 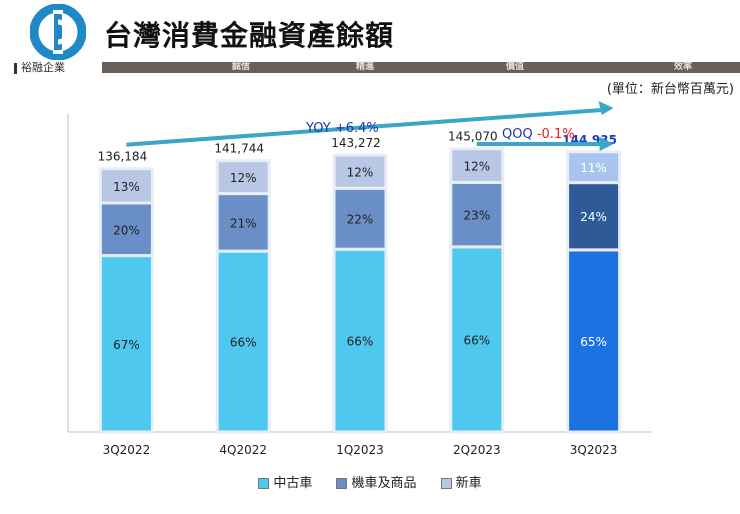 What do you see at coordinates (243, 450) in the screenshot?
I see `x-tick-label-4Q2022: 4Q2022` at bounding box center [243, 450].